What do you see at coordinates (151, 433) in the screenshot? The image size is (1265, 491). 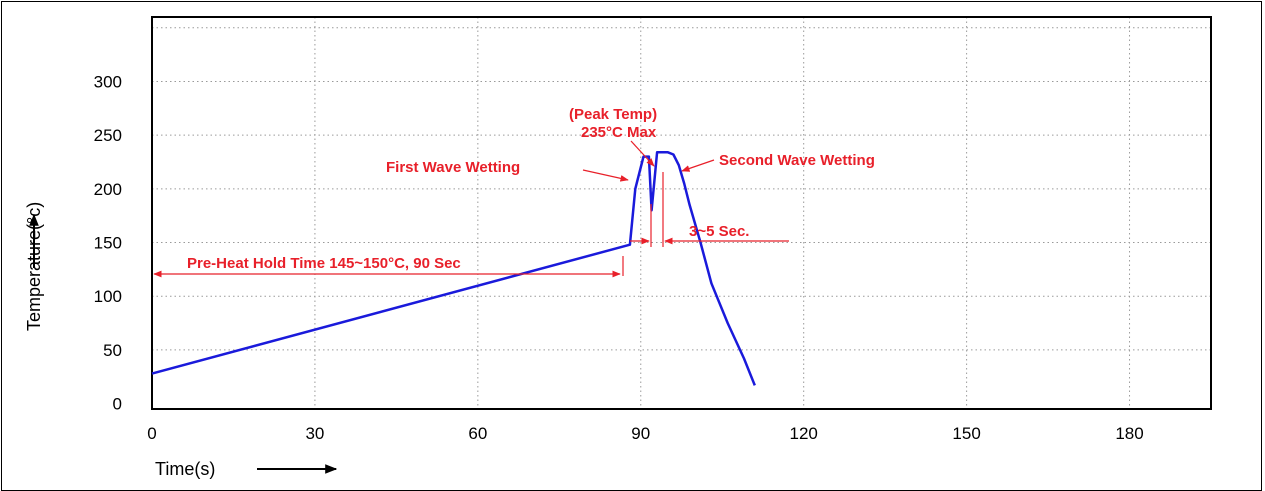 I see `x-tick-label: 0` at bounding box center [151, 433].